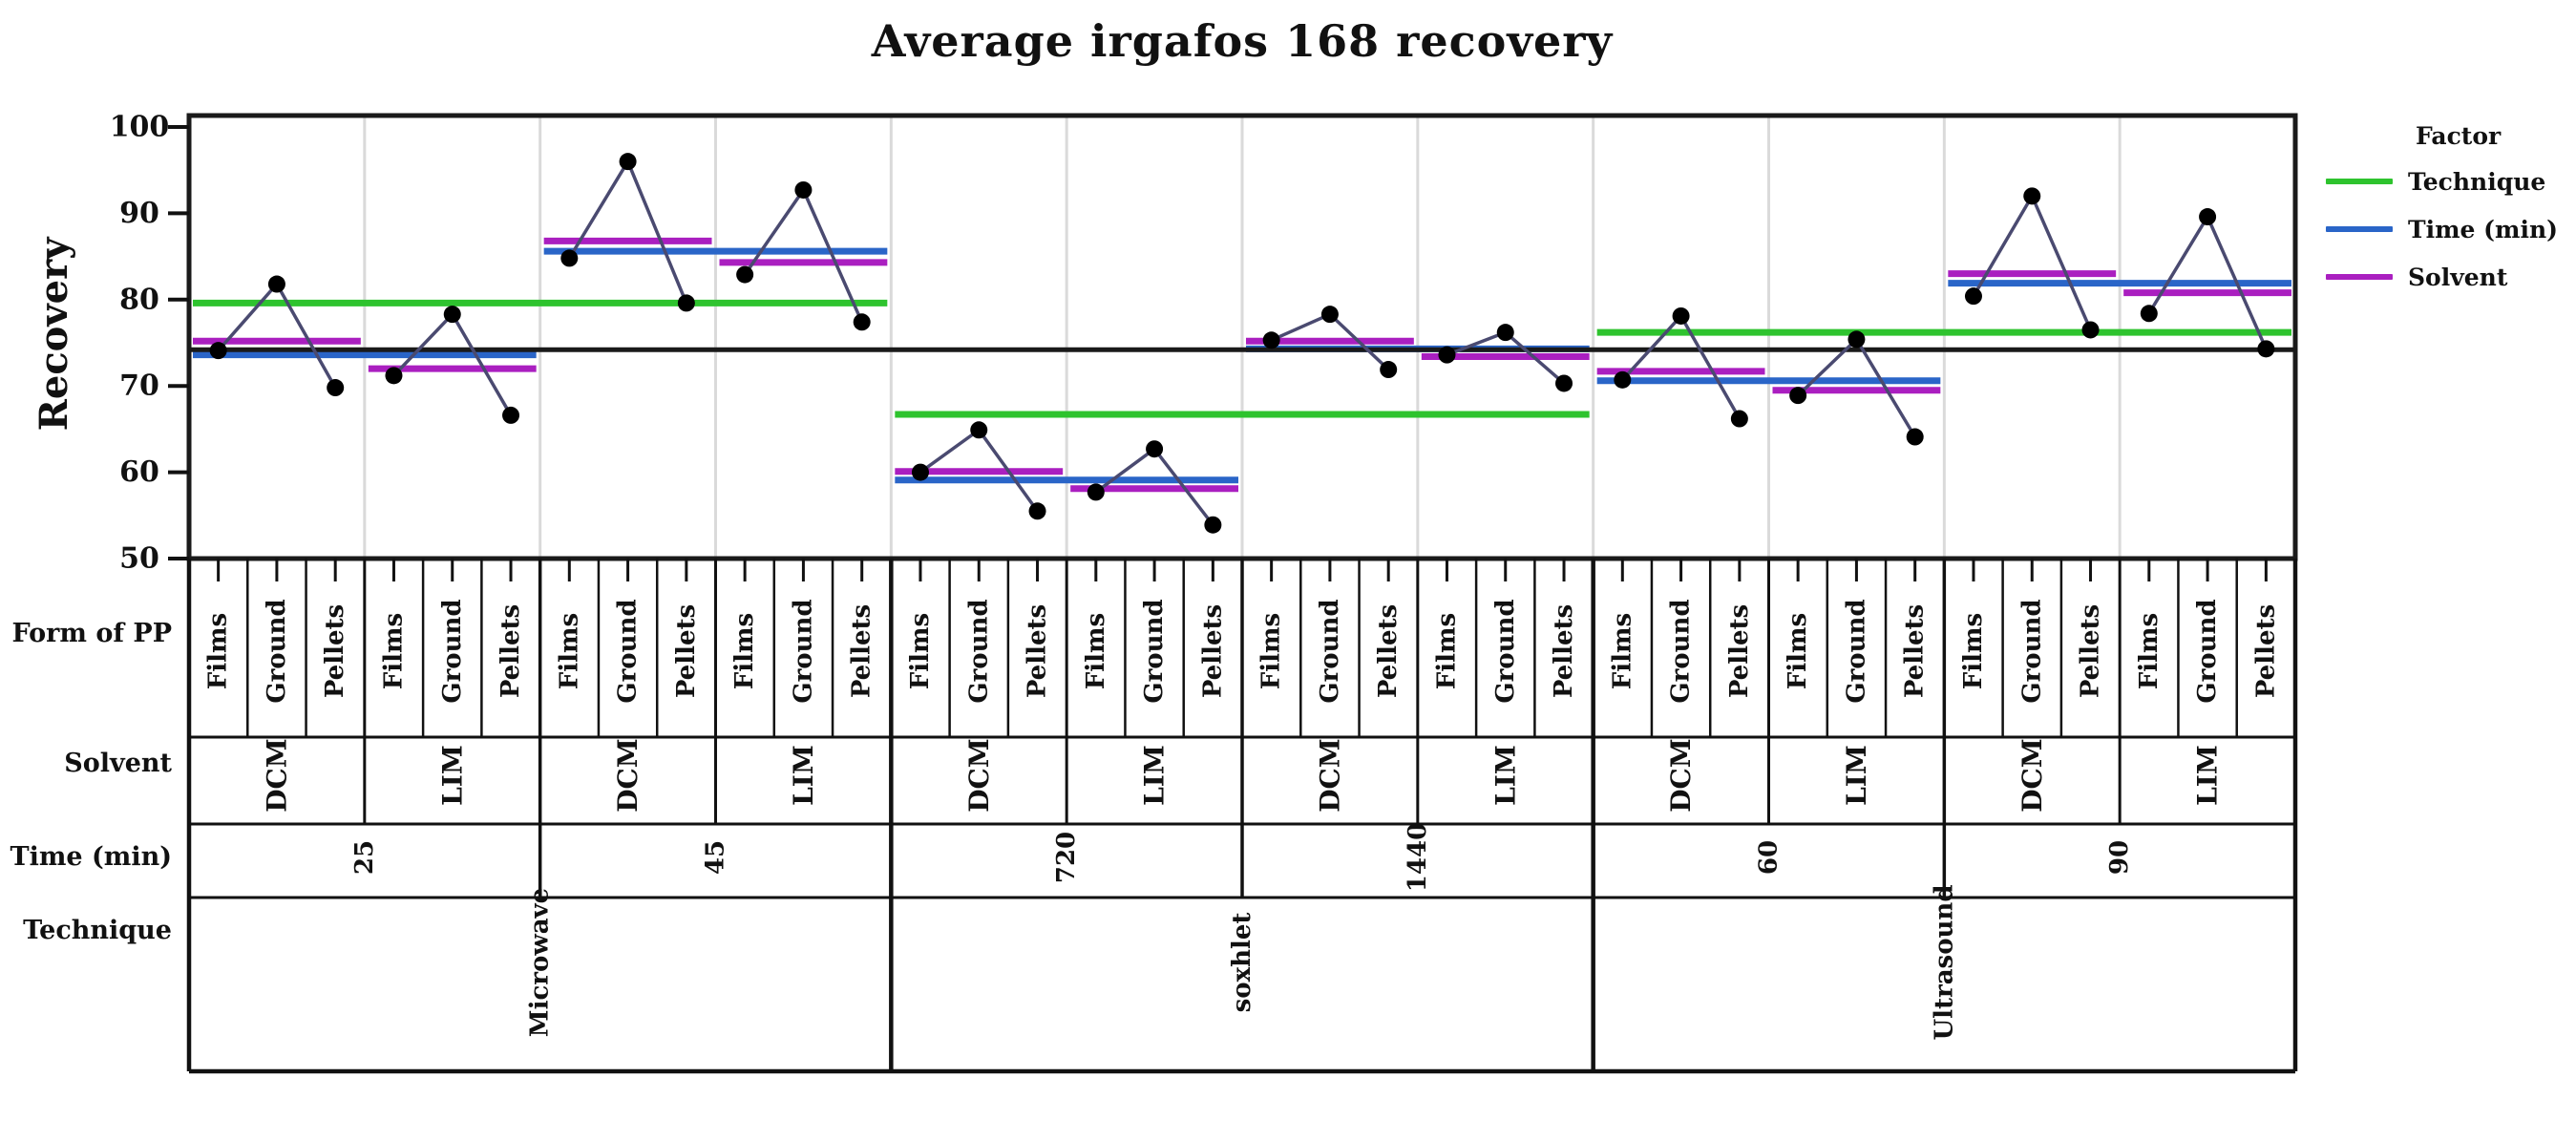  I want to click on time-category-label: 90, so click(2119, 858).